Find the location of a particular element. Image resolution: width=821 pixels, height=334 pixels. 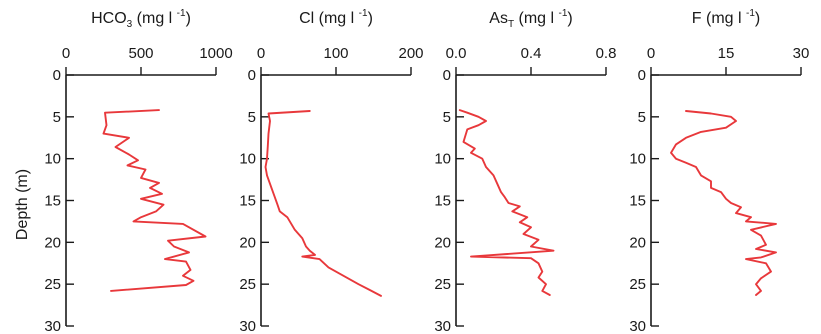

x-tick-label: 0.0 is located at coordinates (456, 53).